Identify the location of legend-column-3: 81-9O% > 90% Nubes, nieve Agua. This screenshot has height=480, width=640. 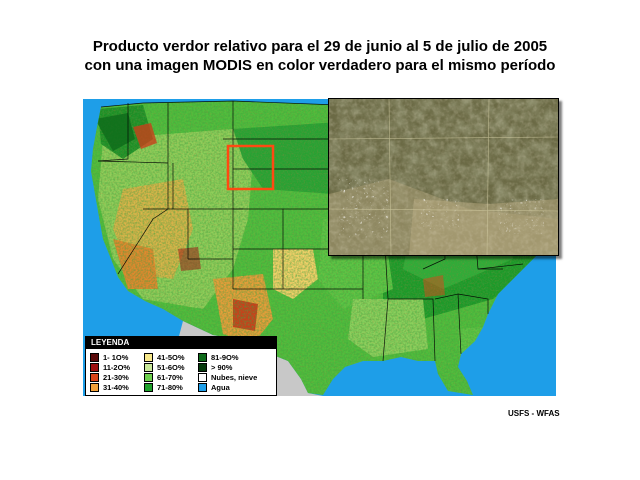
(227, 372).